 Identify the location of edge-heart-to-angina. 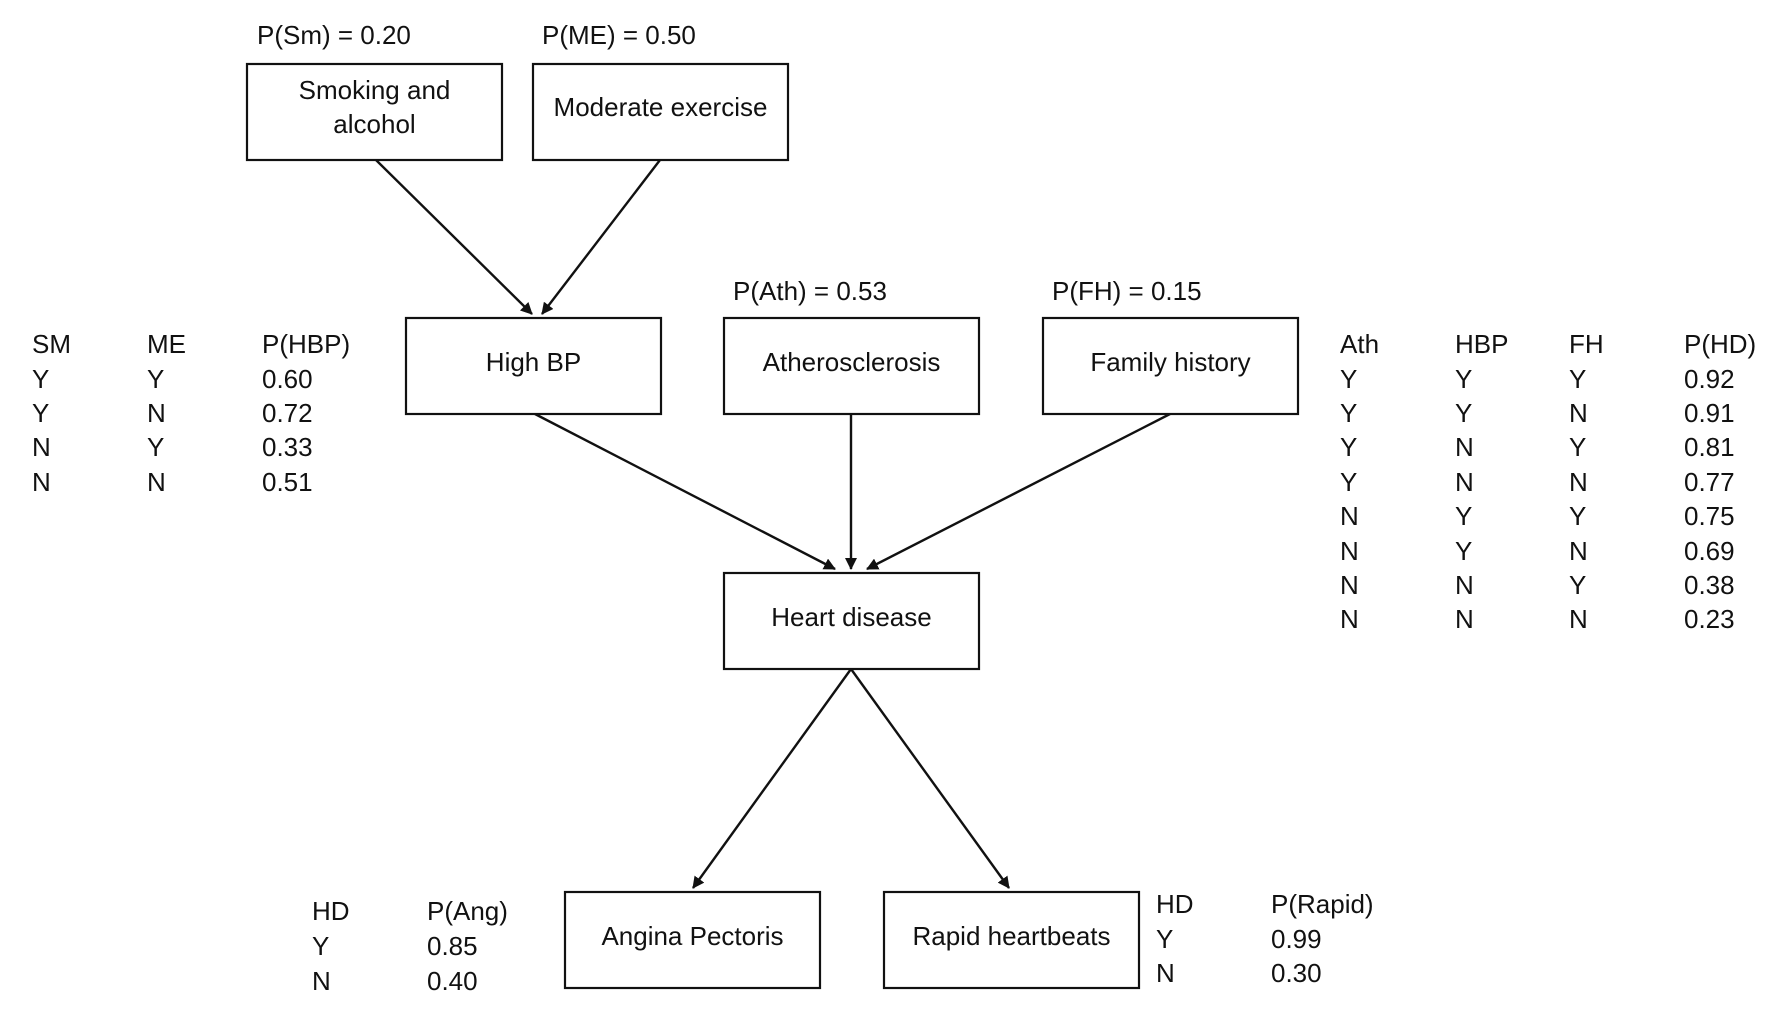
(772, 778).